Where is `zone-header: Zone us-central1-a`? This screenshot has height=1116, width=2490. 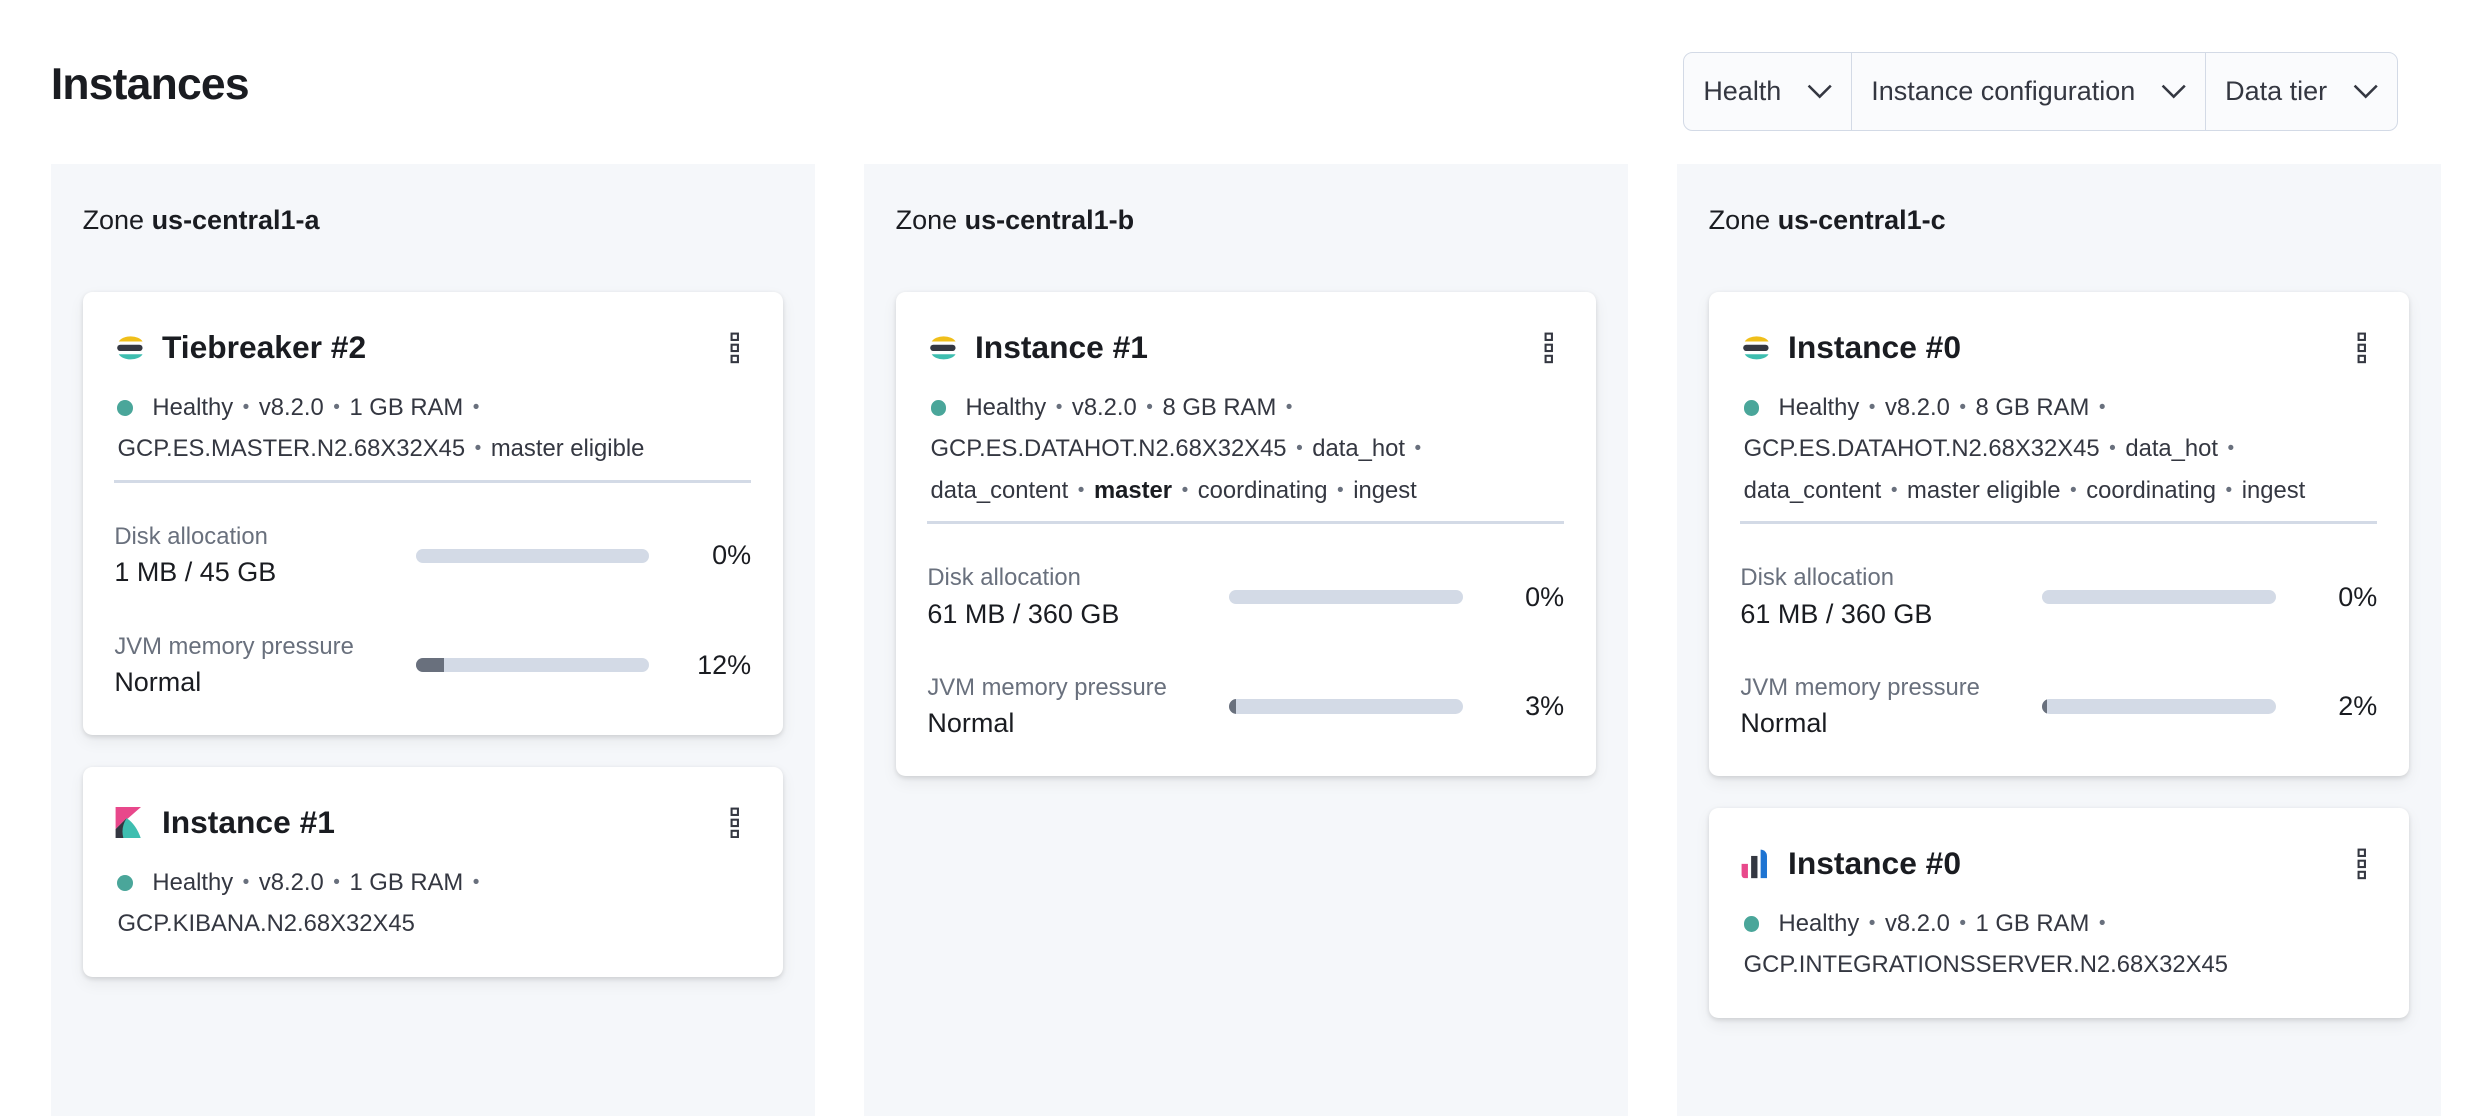 zone-header: Zone us-central1-a is located at coordinates (201, 220).